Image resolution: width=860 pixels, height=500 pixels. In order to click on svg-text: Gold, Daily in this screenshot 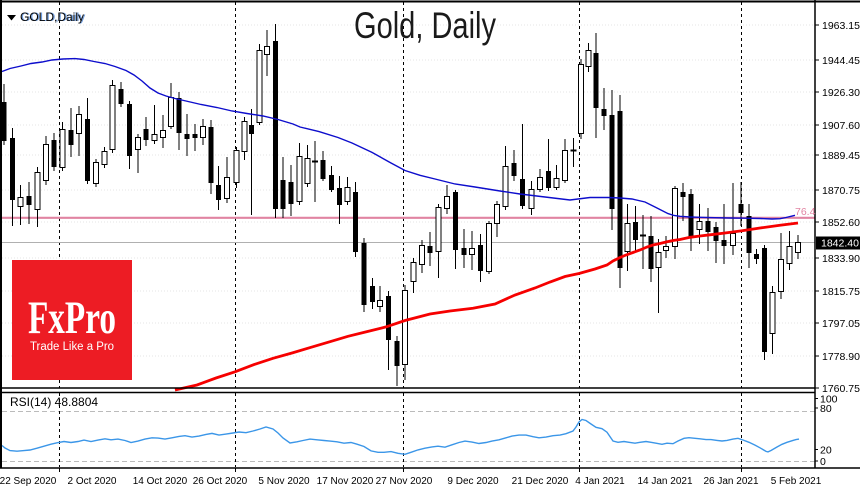, I will do `click(425, 25)`.